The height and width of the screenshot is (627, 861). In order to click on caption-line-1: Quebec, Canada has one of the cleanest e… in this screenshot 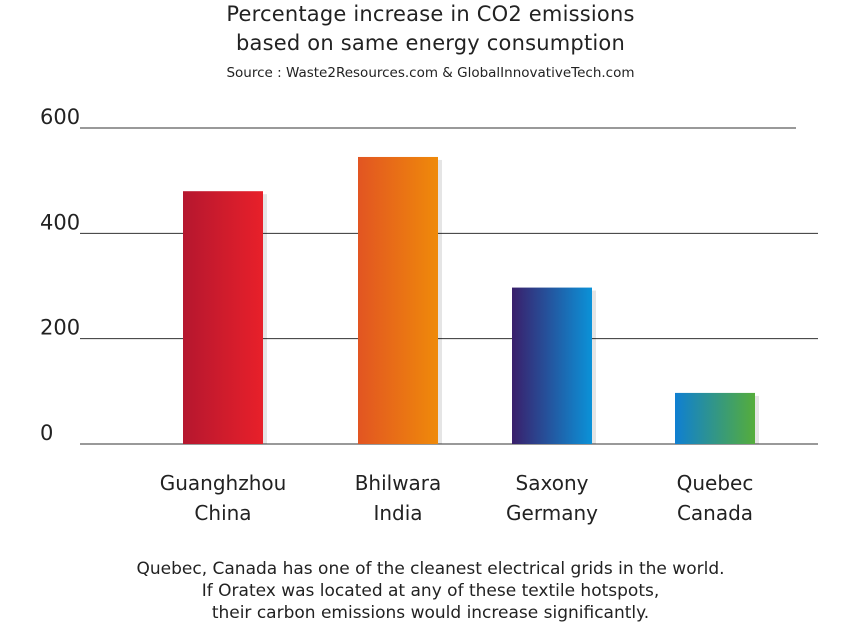, I will do `click(430, 569)`.